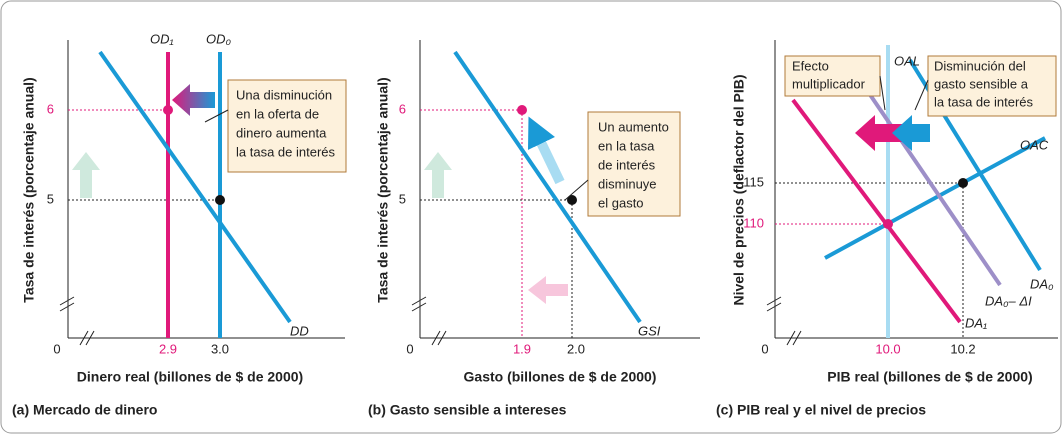 This screenshot has height=439, width=1062. I want to click on curve-label: DA₁, so click(976, 322).